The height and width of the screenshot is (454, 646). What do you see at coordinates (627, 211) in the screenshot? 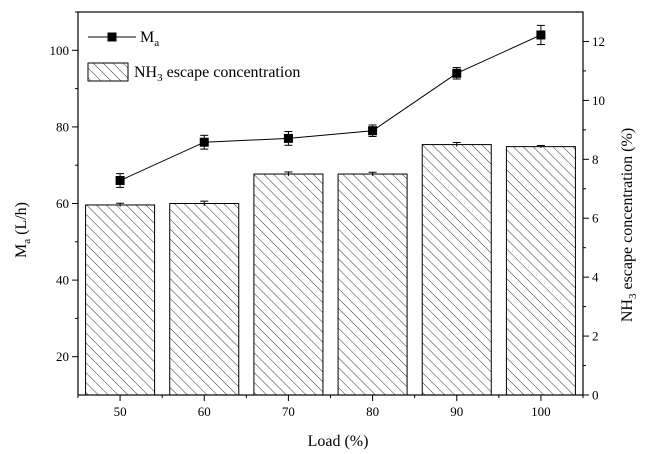
I see `y-axis-title-right-rest: escape concentration (%)` at bounding box center [627, 211].